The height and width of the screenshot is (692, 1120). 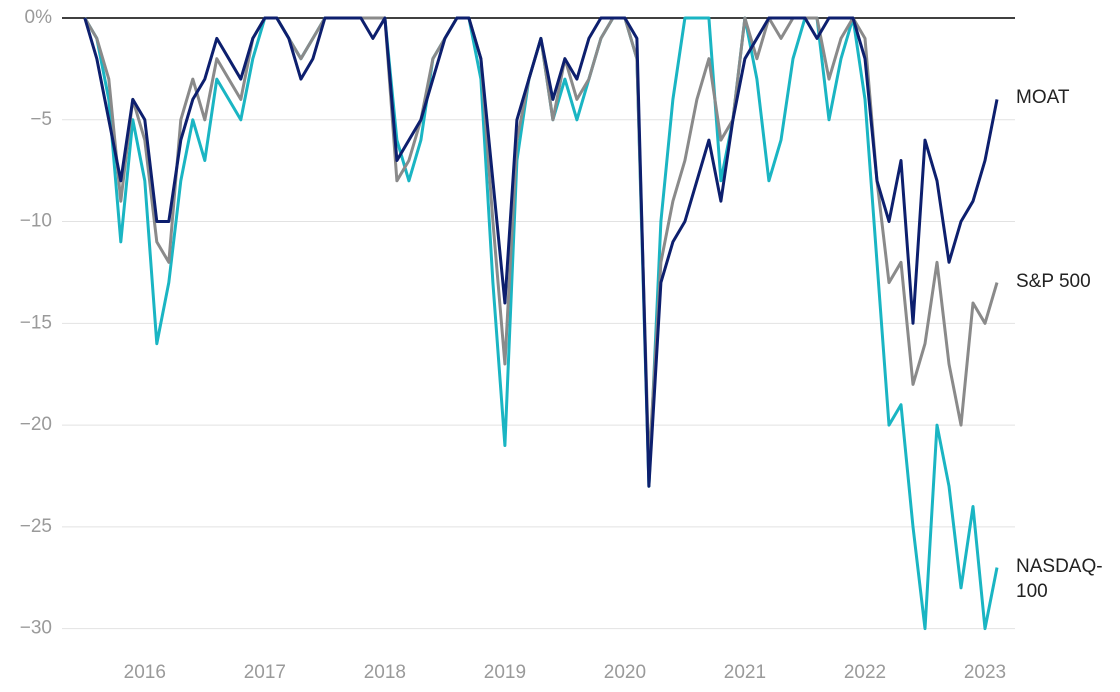 What do you see at coordinates (39, 17) in the screenshot?
I see `y-tick-label: 0%` at bounding box center [39, 17].